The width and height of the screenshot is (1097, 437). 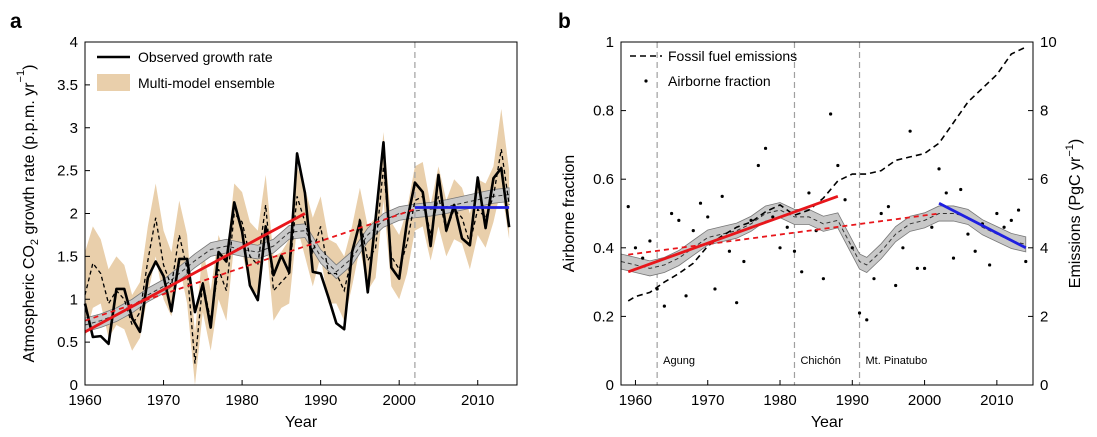 I want to click on legend-airborne-swatch, so click(x=646, y=81).